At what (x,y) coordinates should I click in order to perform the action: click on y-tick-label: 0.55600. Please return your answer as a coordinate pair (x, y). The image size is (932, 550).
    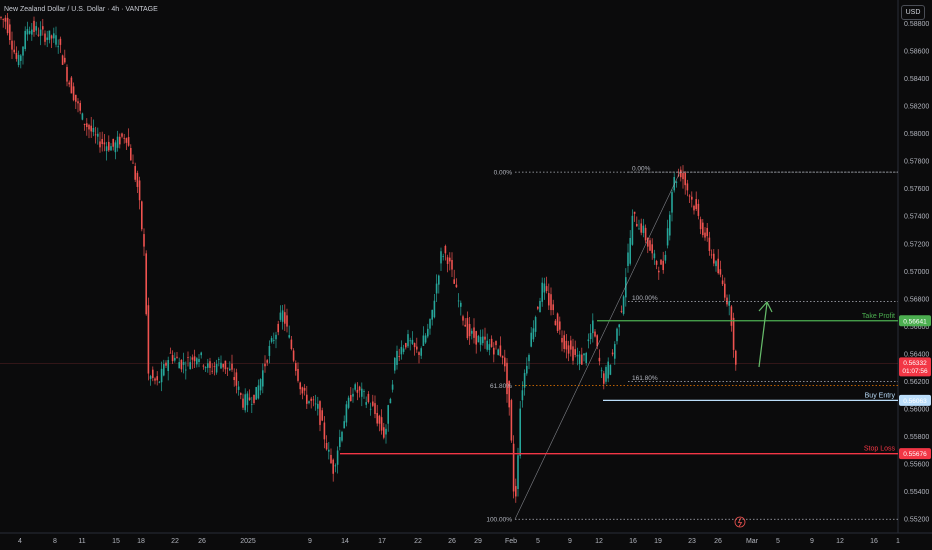
    Looking at the image, I should click on (916, 465).